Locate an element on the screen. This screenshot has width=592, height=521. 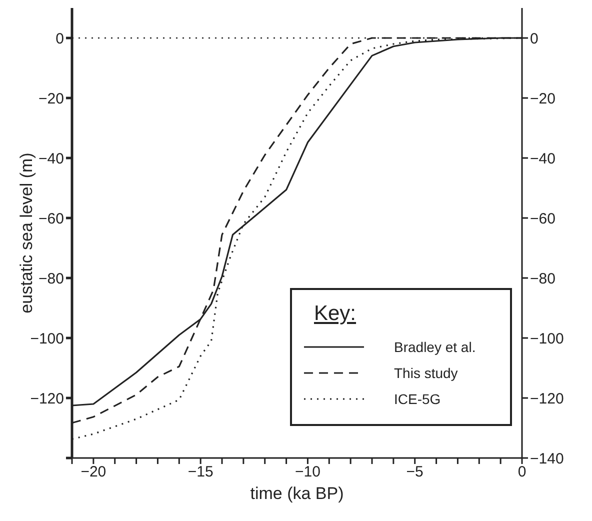
y-tick-label: −80 is located at coordinates (51, 279).